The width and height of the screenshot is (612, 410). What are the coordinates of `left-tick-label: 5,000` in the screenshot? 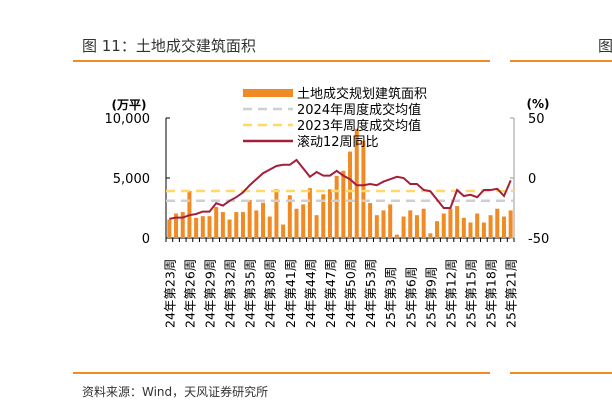 It's located at (131, 179).